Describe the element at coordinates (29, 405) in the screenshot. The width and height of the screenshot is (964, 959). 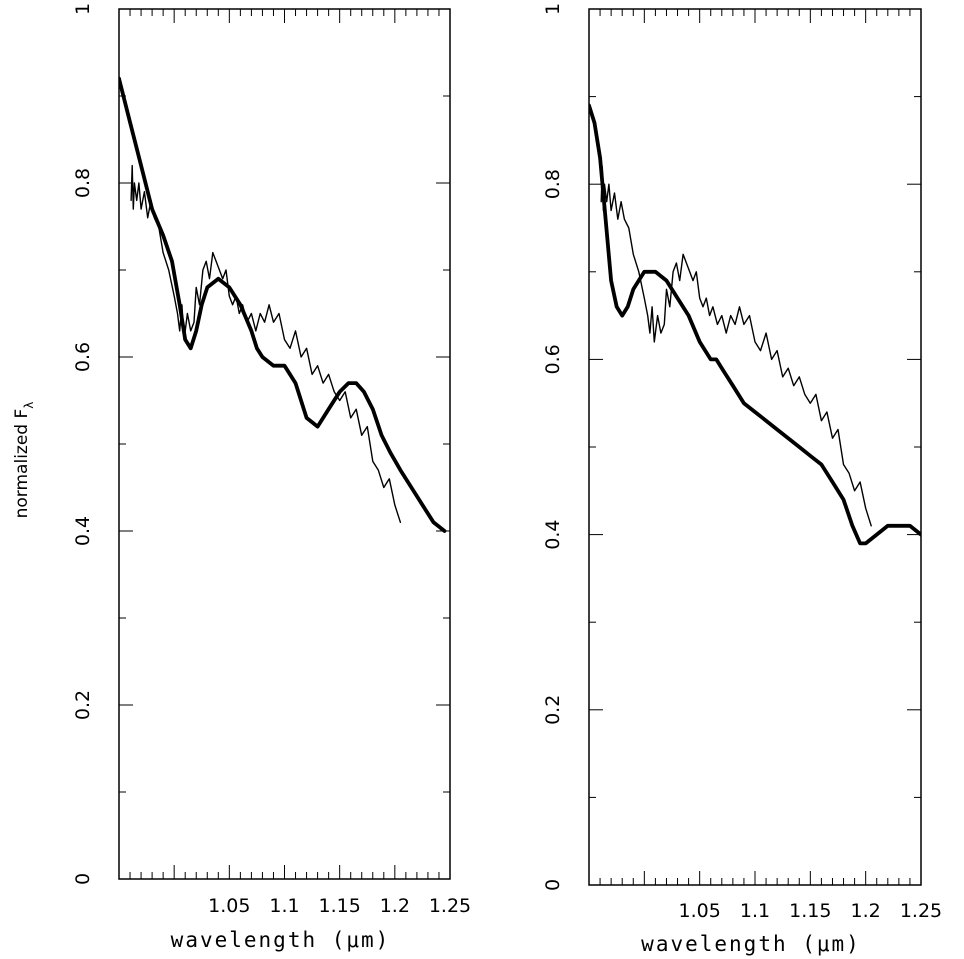
I see `y-axis-title-subscript: λ` at that location.